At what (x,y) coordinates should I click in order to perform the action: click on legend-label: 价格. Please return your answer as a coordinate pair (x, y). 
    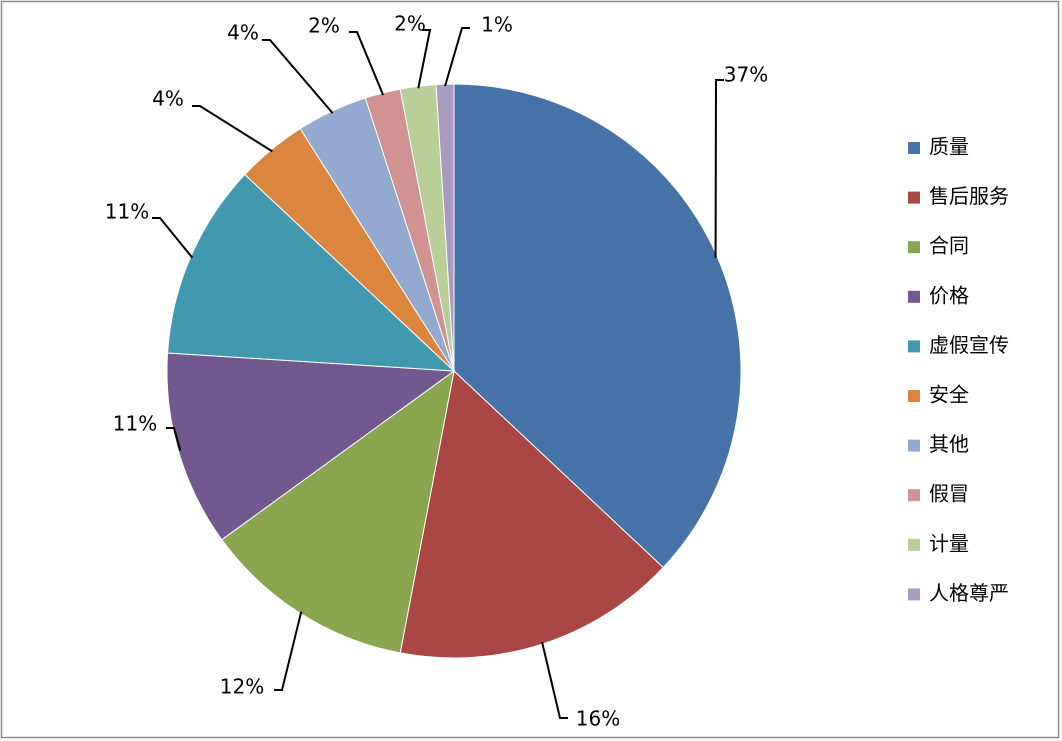
    Looking at the image, I should click on (949, 295).